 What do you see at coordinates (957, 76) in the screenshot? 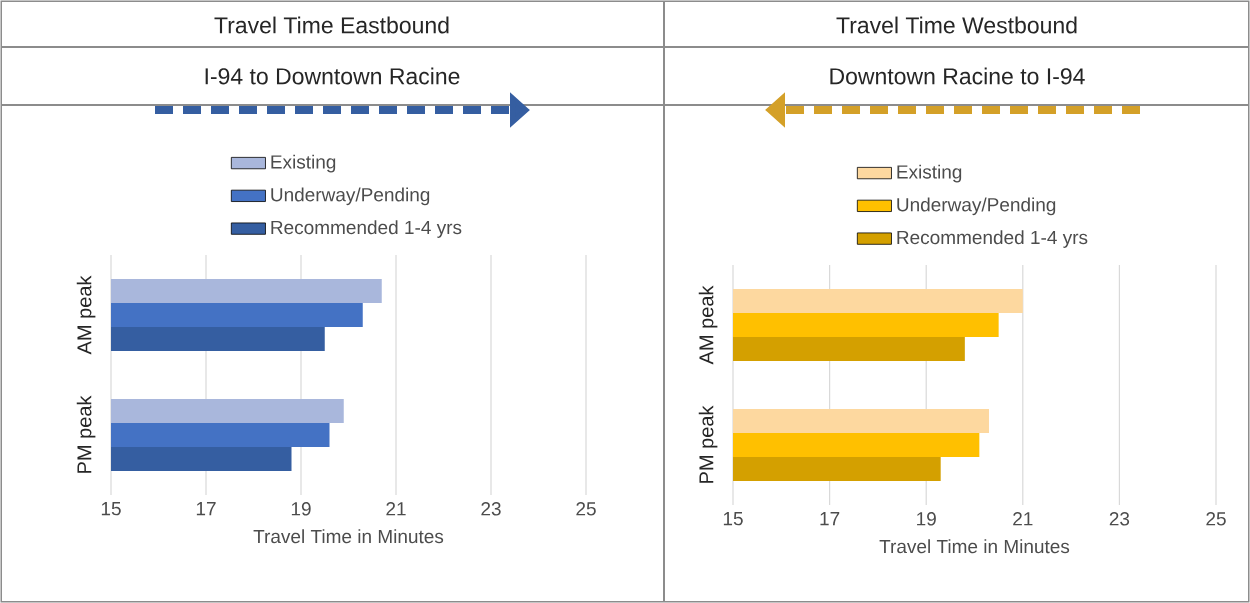
I see `chart-subtitle: Downtown Racine to I-94` at bounding box center [957, 76].